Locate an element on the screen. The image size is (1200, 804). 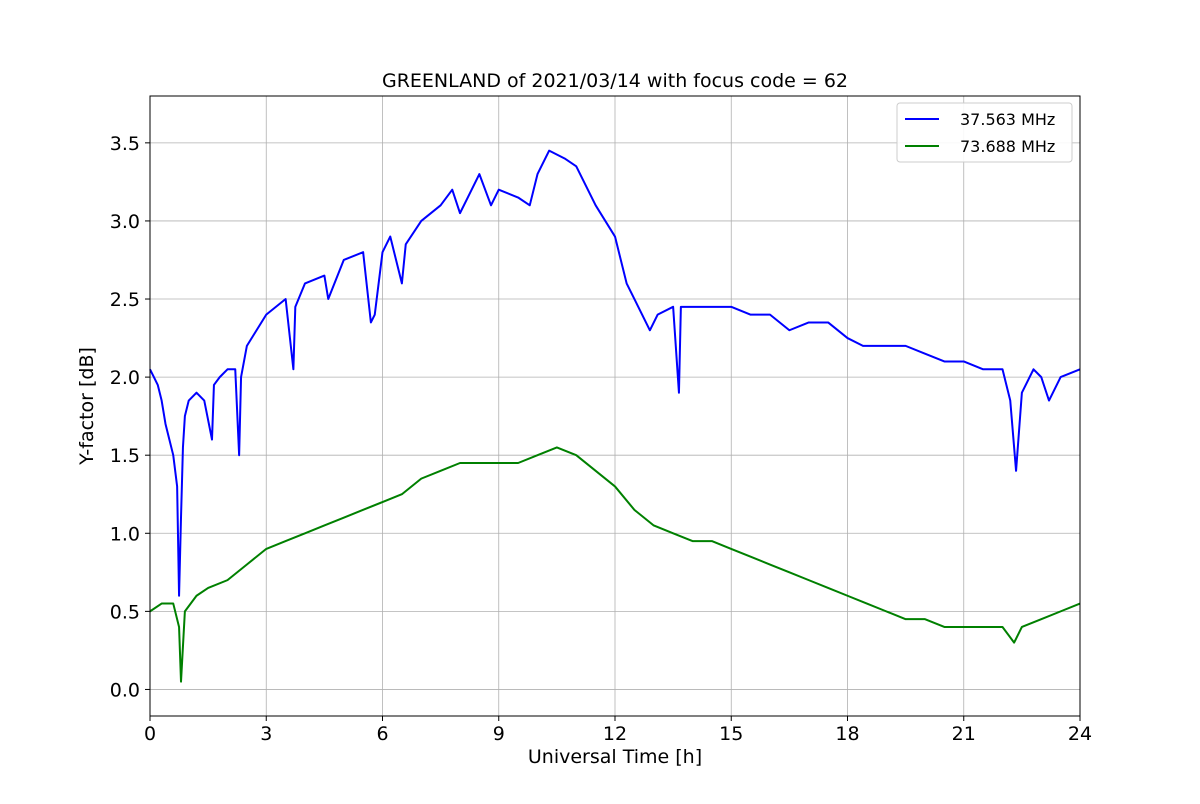
y-axis-label: Y-factor [dB] is located at coordinates (87, 406).